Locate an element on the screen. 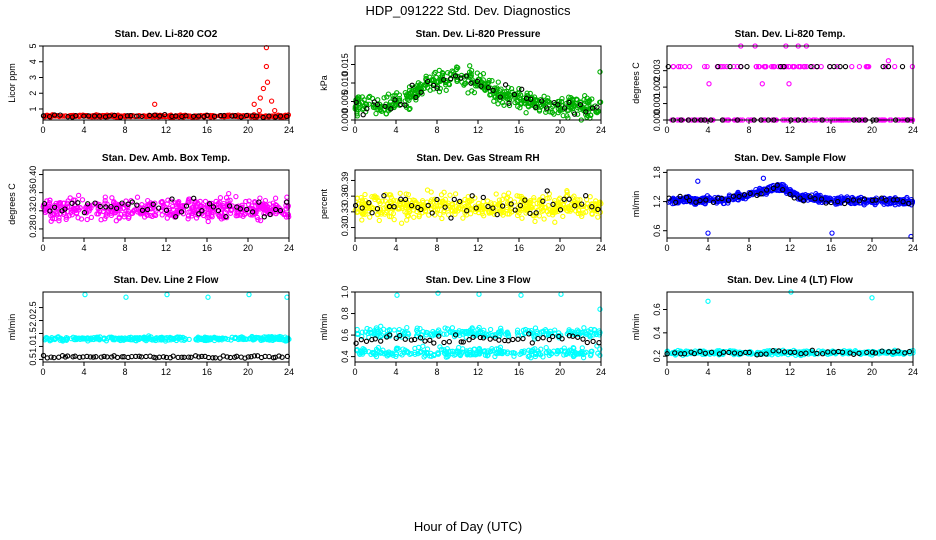 Image resolution: width=936 pixels, height=540 pixels. y-axis: 0.6 1.2 1.8 is located at coordinates (659, 201).